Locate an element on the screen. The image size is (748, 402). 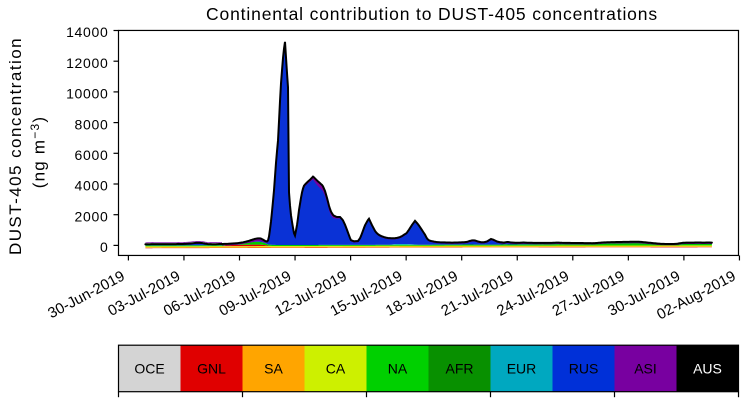
svg-text: OCE is located at coordinates (149, 368).